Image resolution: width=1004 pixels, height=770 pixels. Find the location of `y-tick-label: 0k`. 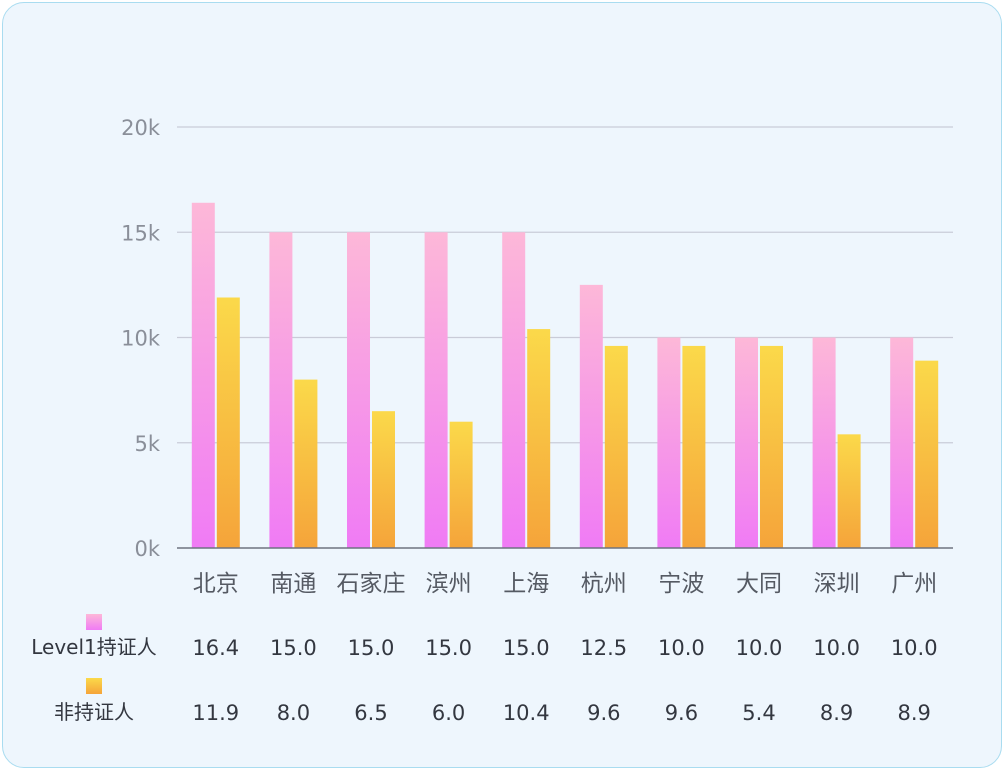

y-tick-label: 0k is located at coordinates (147, 549).